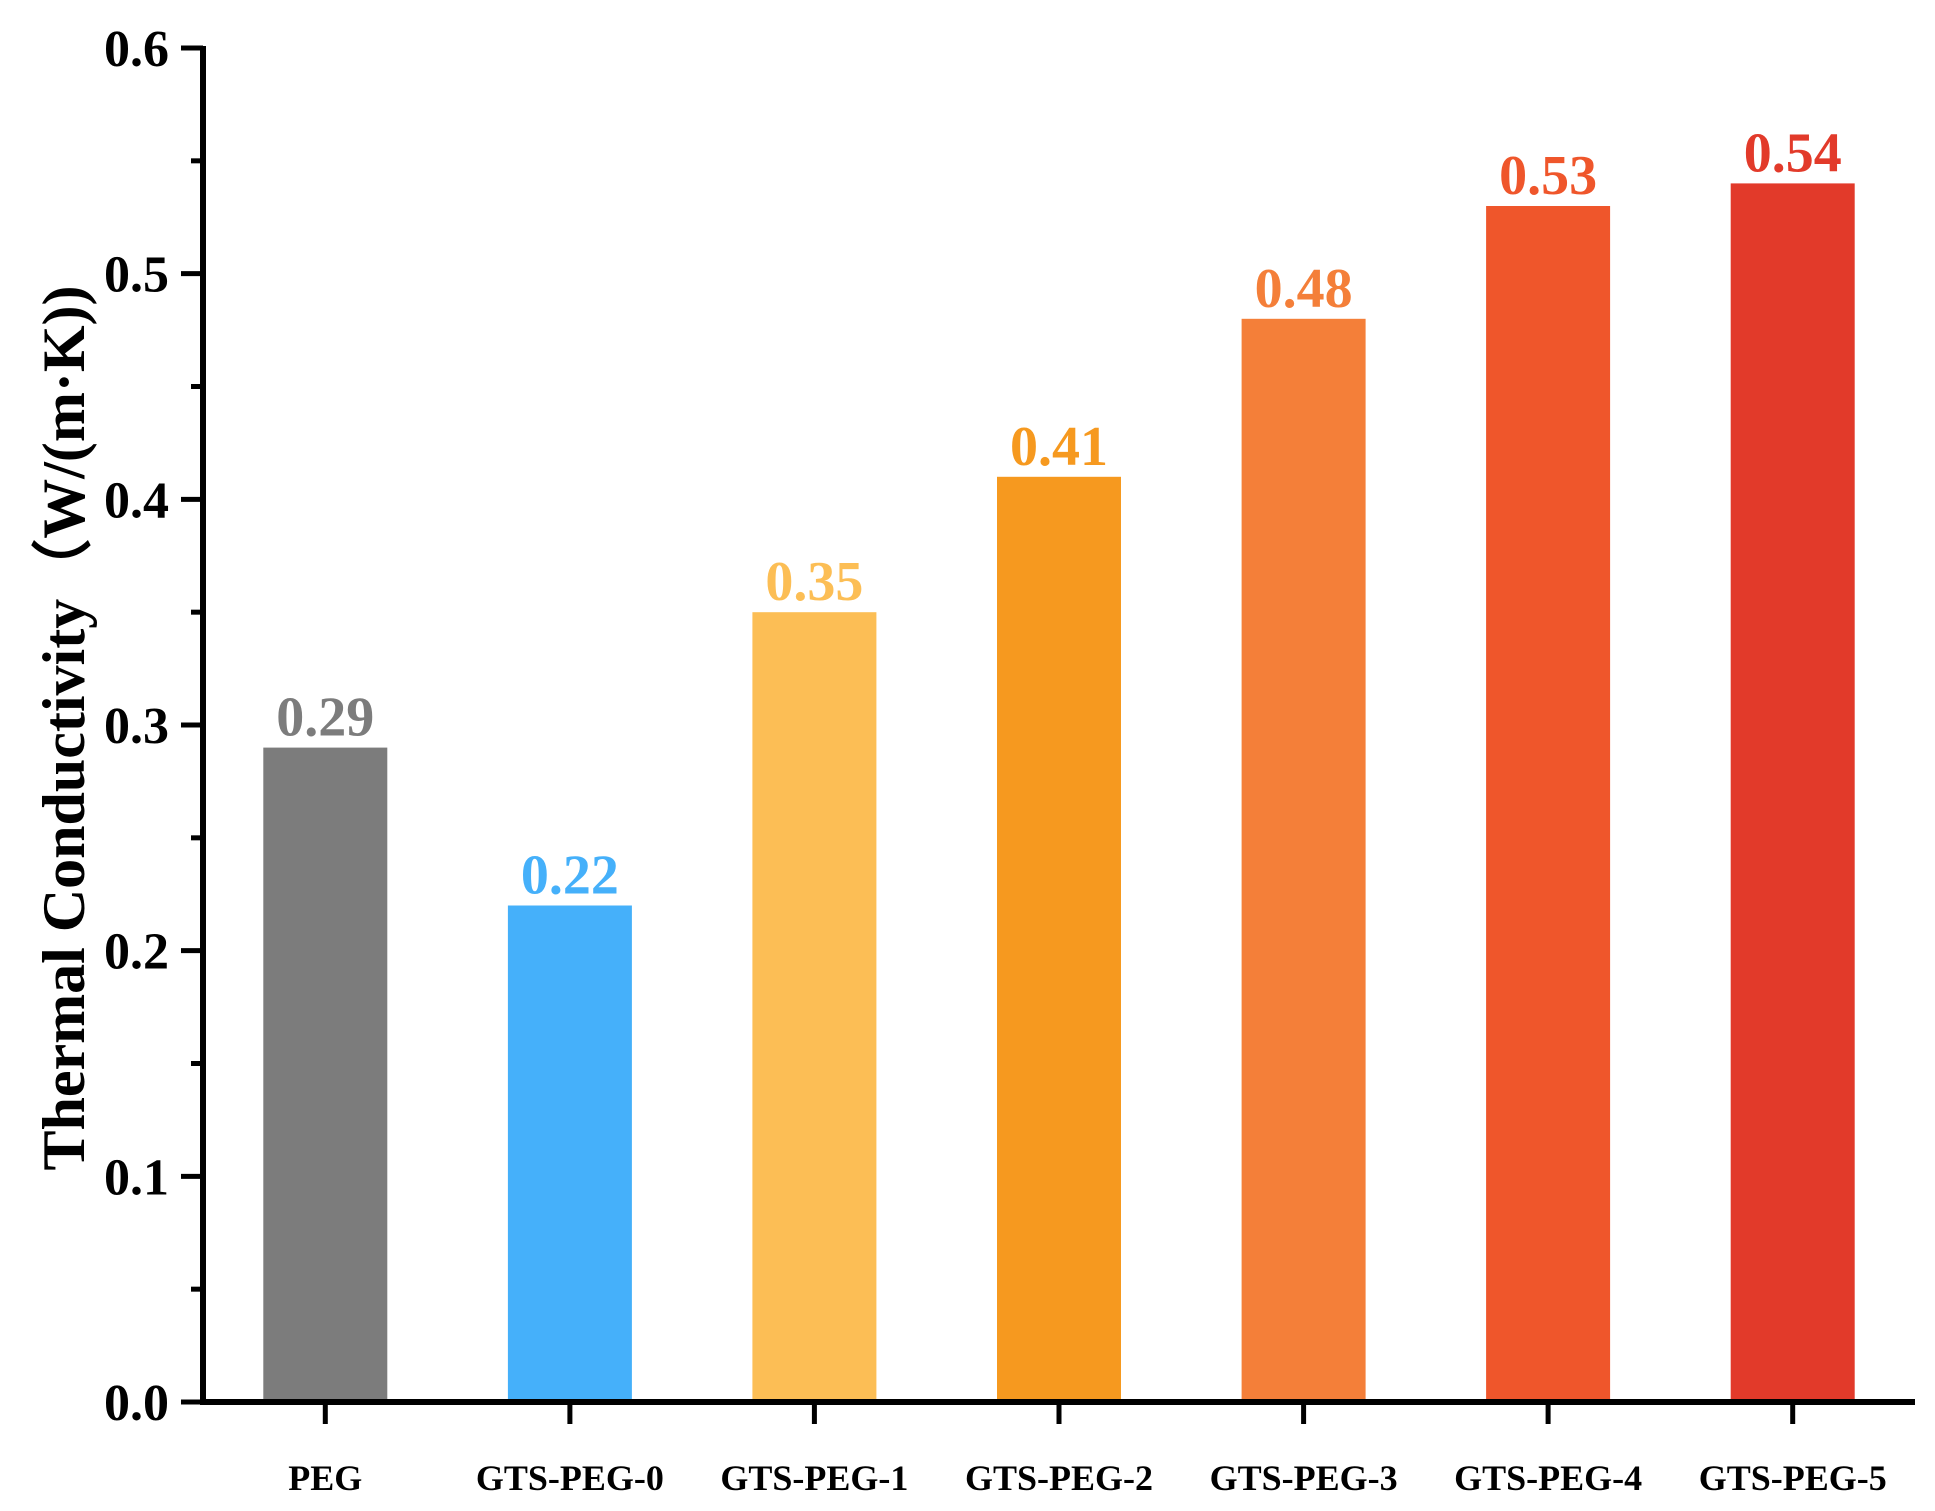  Describe the element at coordinates (1304, 289) in the screenshot. I see `value-label-gts-peg-3: 0.48` at that location.